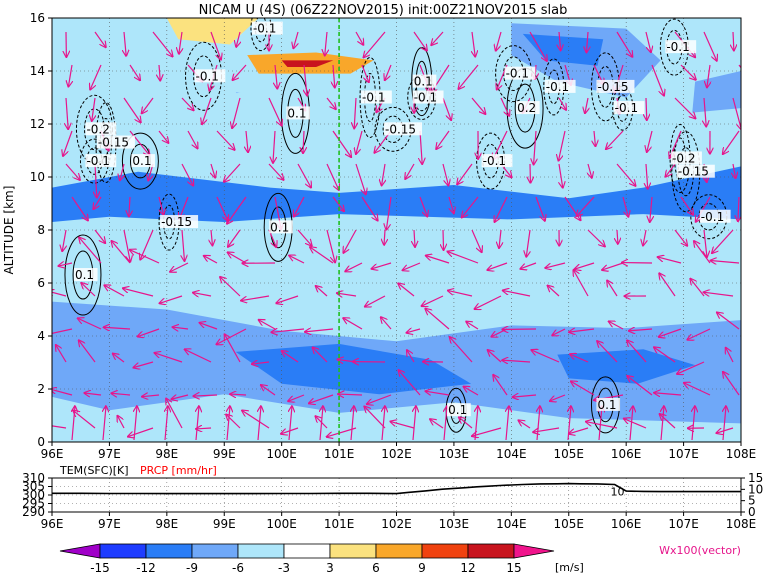 Image resolution: width=767 pixels, height=575 pixels. I want to click on colorbar-max-triangle, so click(534, 551).